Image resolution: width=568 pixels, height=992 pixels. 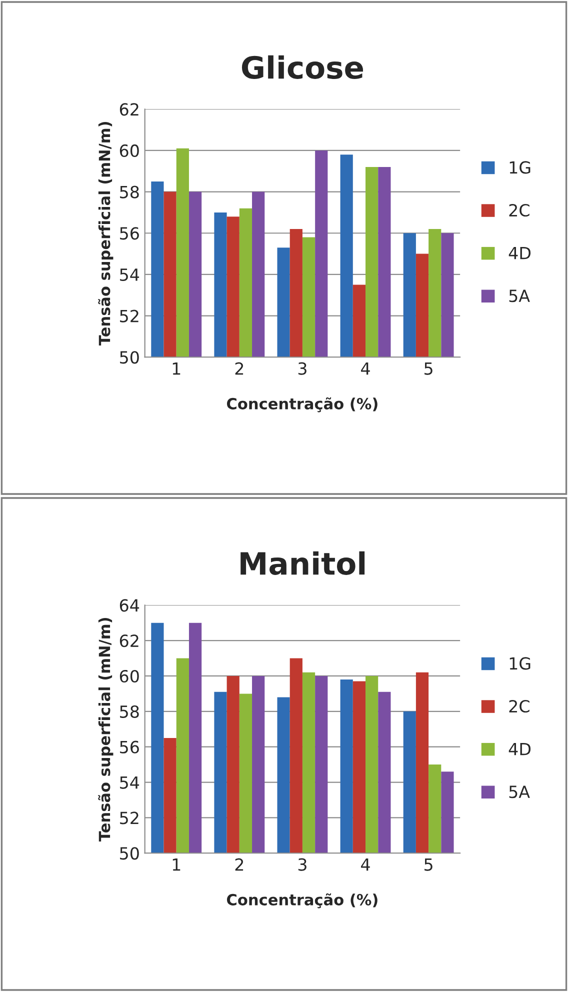 I want to click on chart-title: Manitol, so click(x=302, y=563).